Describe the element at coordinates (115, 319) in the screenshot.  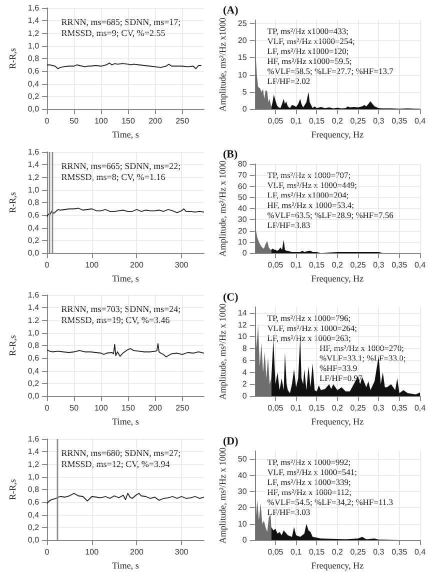
I see `annotation: RMSSD, ms=19; CV, %=3.46` at that location.